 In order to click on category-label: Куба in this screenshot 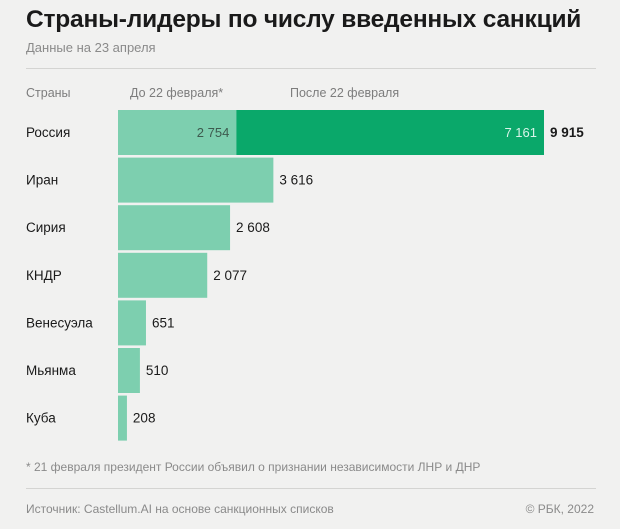, I will do `click(41, 418)`.